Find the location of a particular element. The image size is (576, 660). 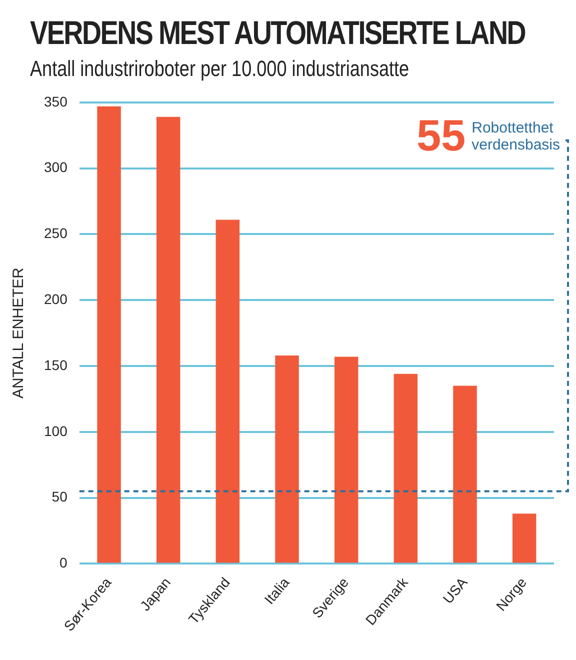

y-tick-label: 150 is located at coordinates (56, 364).